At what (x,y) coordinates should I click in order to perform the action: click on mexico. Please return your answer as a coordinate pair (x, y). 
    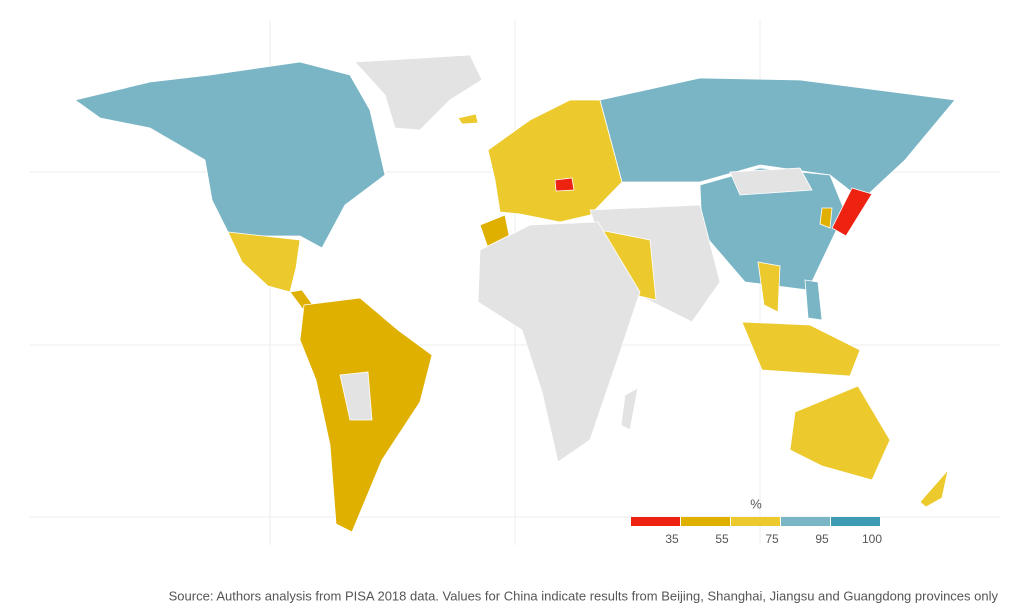
    Looking at the image, I should click on (264, 262).